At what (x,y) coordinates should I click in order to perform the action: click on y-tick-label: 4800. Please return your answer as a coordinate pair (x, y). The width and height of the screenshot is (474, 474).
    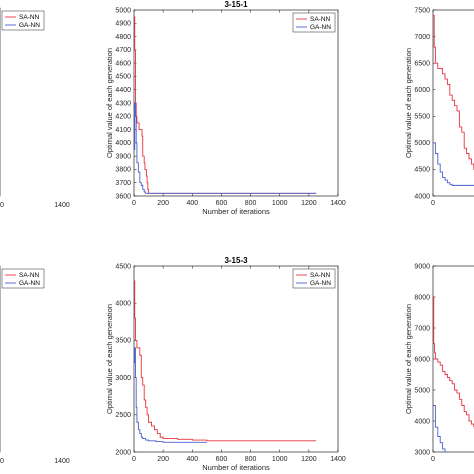
    Looking at the image, I should click on (123, 37).